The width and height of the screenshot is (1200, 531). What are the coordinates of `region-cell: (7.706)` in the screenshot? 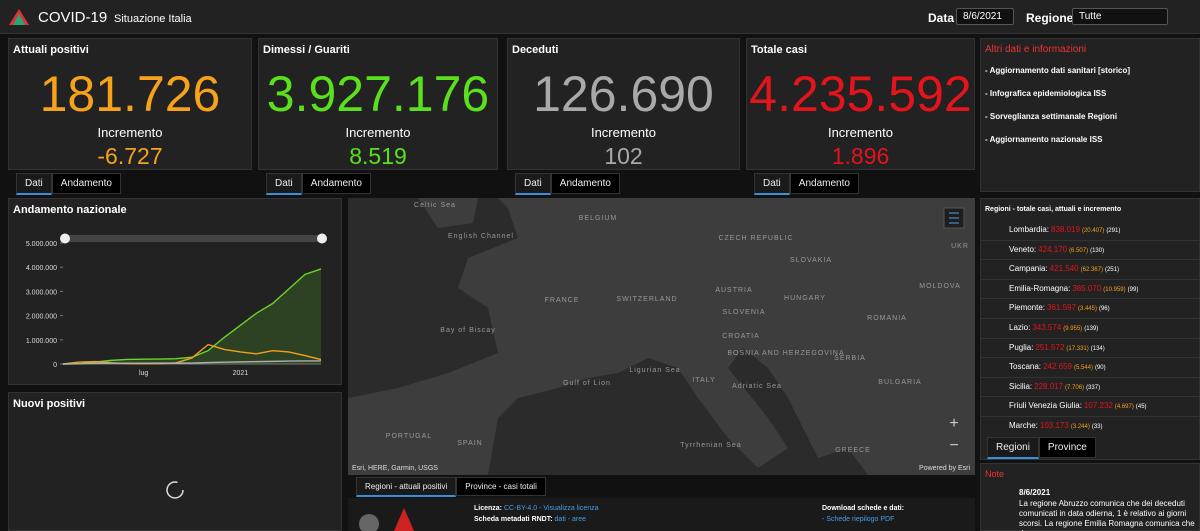 It's located at (1075, 387).